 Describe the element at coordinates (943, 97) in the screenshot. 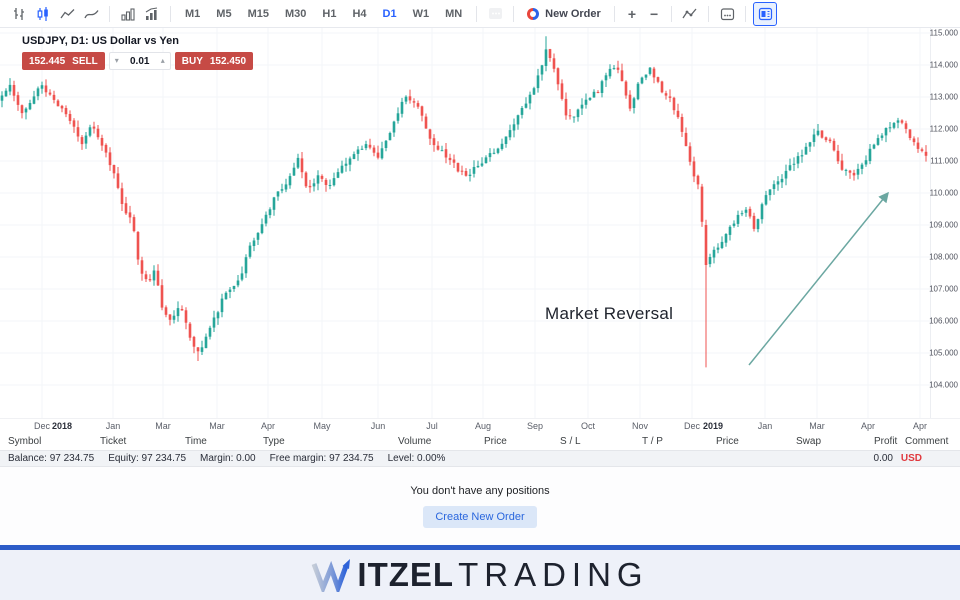

I see `price-tick-label: 113.000` at that location.